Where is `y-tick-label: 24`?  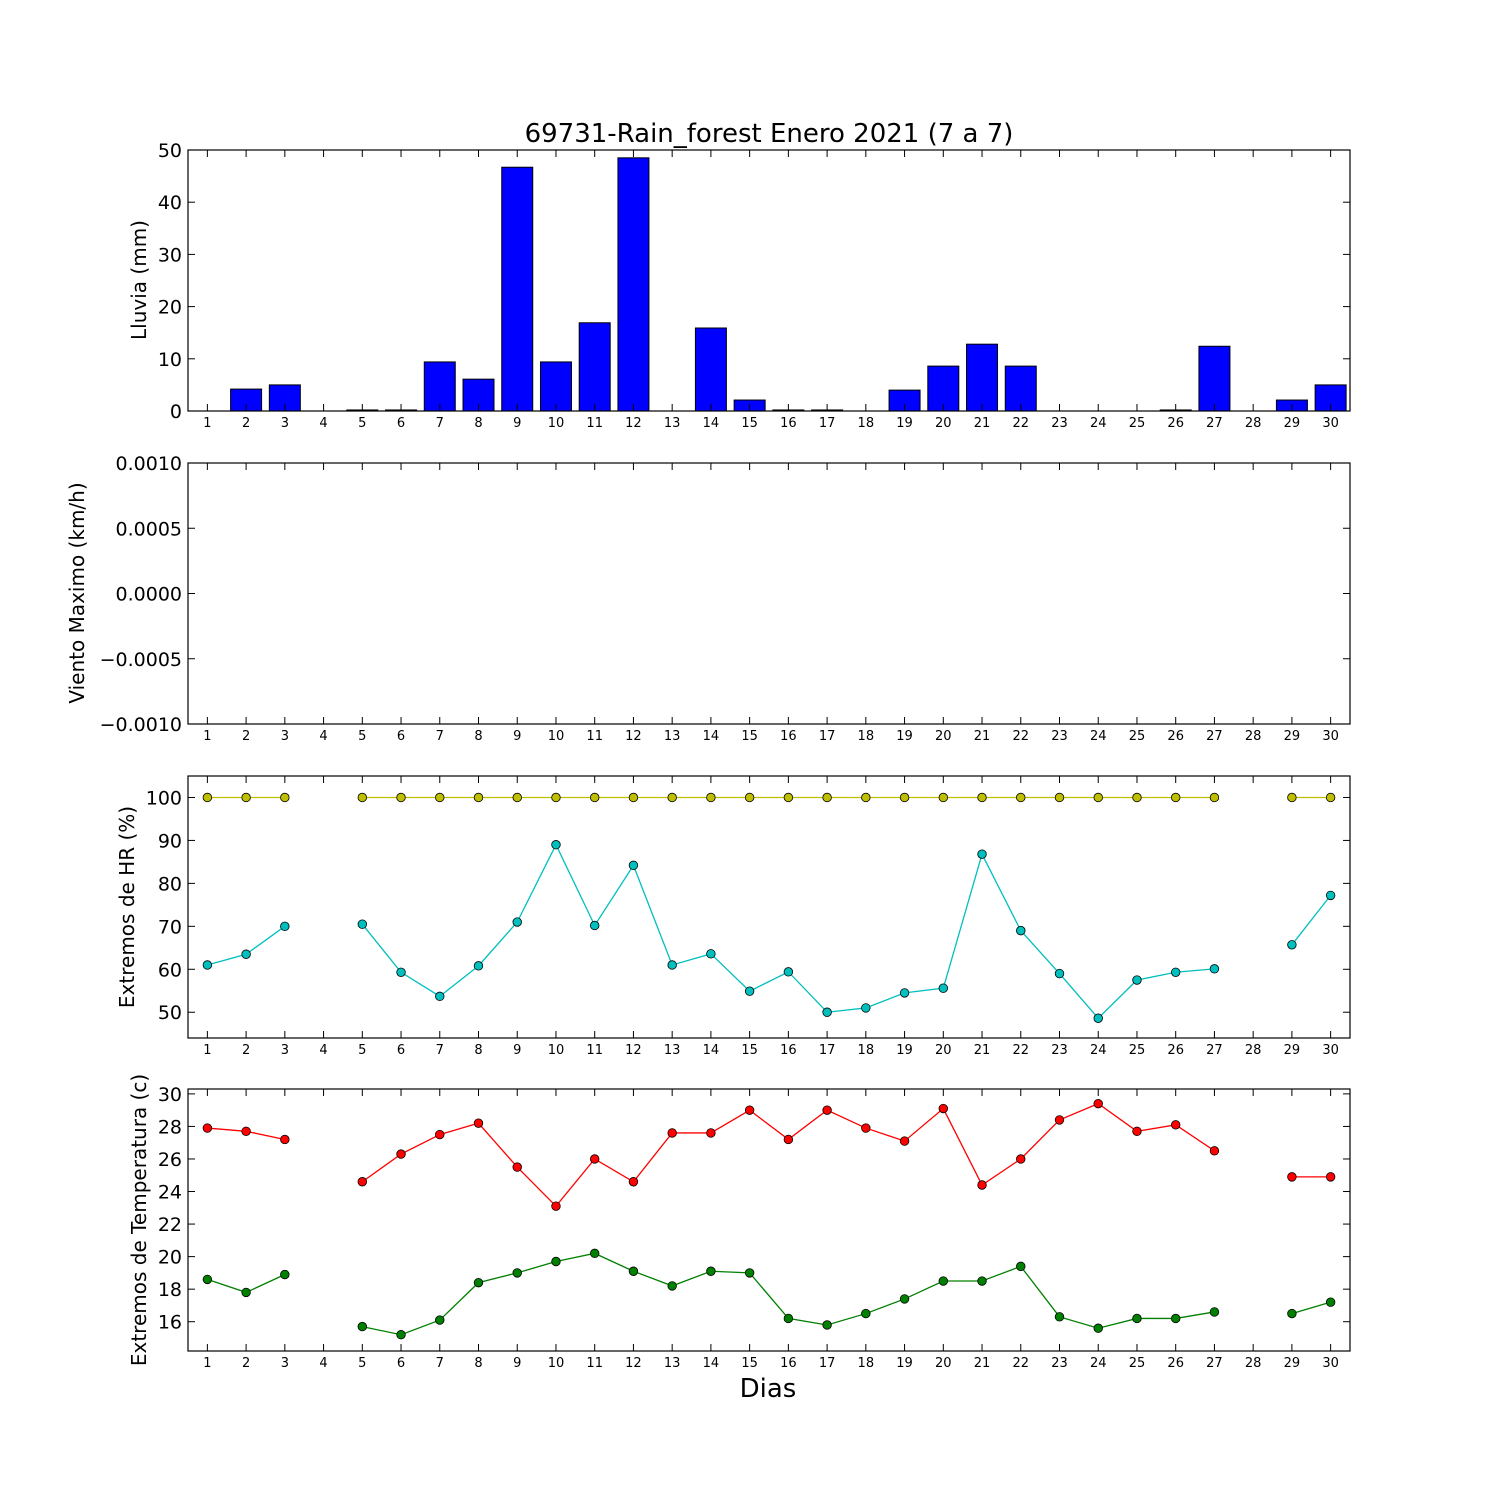 y-tick-label: 24 is located at coordinates (170, 1193).